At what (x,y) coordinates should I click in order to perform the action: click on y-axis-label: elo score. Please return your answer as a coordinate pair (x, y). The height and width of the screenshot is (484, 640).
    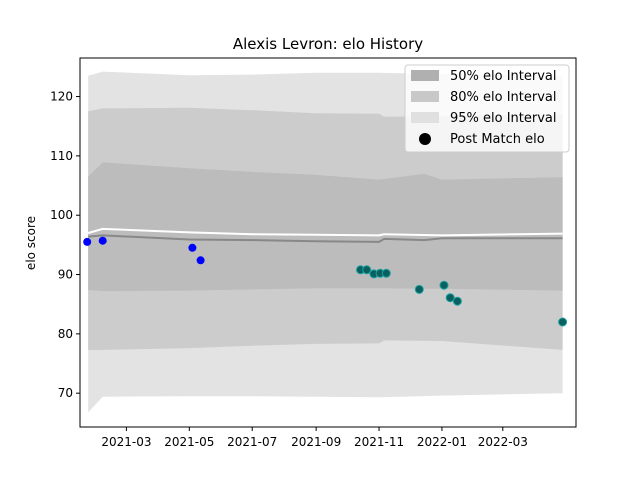
    Looking at the image, I should click on (31, 243).